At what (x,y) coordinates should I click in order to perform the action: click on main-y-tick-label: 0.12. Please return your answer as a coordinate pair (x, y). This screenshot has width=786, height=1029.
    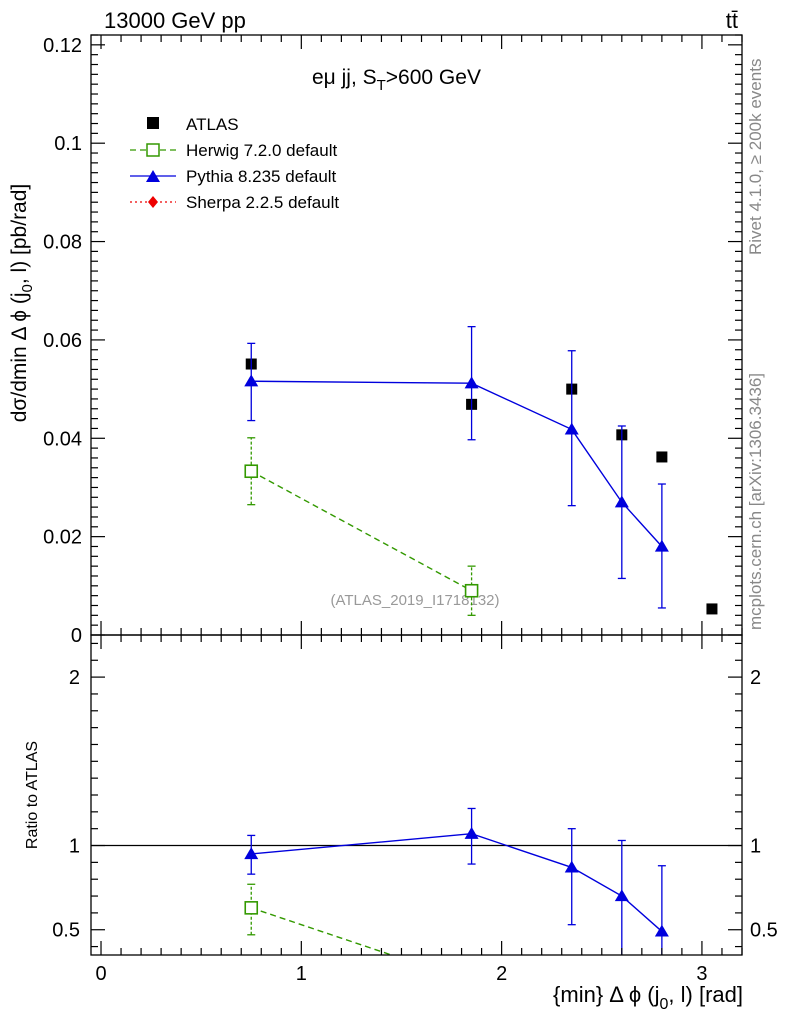
    Looking at the image, I should click on (62, 46).